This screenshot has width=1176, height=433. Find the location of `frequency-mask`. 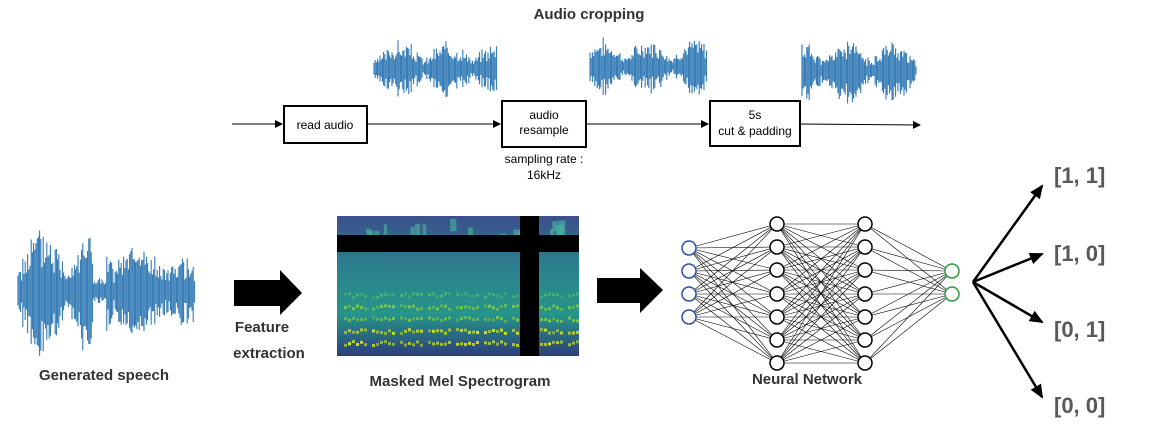

frequency-mask is located at coordinates (458, 243).